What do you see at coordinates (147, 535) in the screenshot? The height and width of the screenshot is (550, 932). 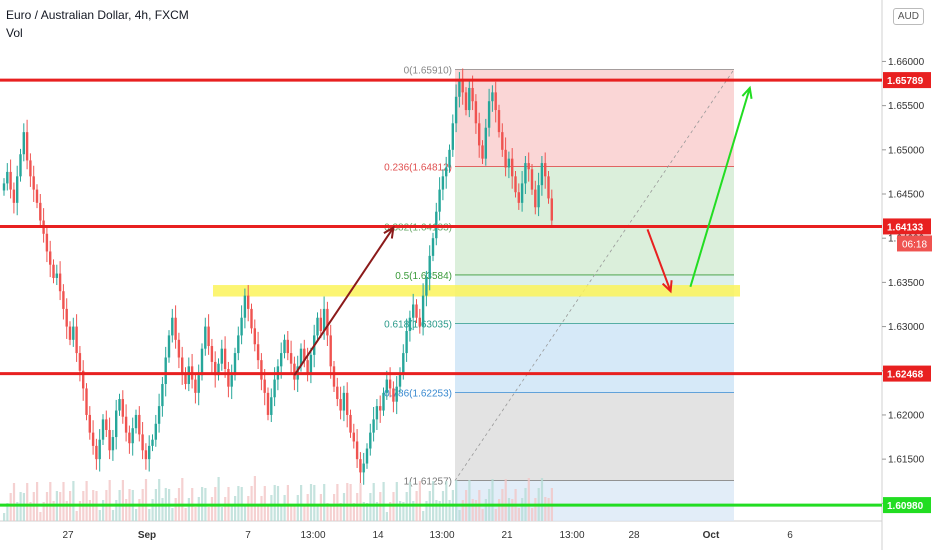 I see `x-tick-label: Sep` at bounding box center [147, 535].